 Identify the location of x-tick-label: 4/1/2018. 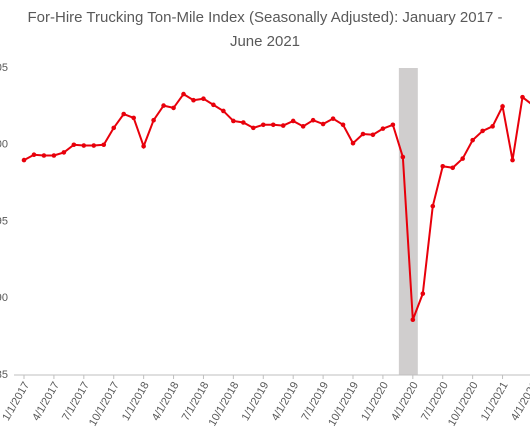
(166, 401).